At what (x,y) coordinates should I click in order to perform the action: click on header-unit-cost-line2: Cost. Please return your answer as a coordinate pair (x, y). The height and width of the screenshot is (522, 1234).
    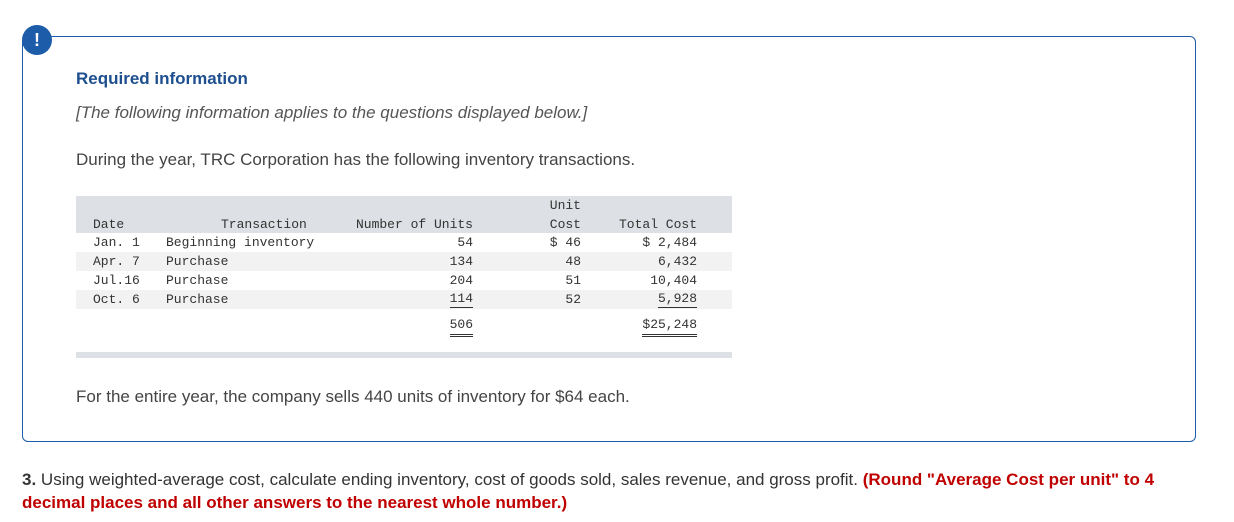
    Looking at the image, I should click on (565, 224).